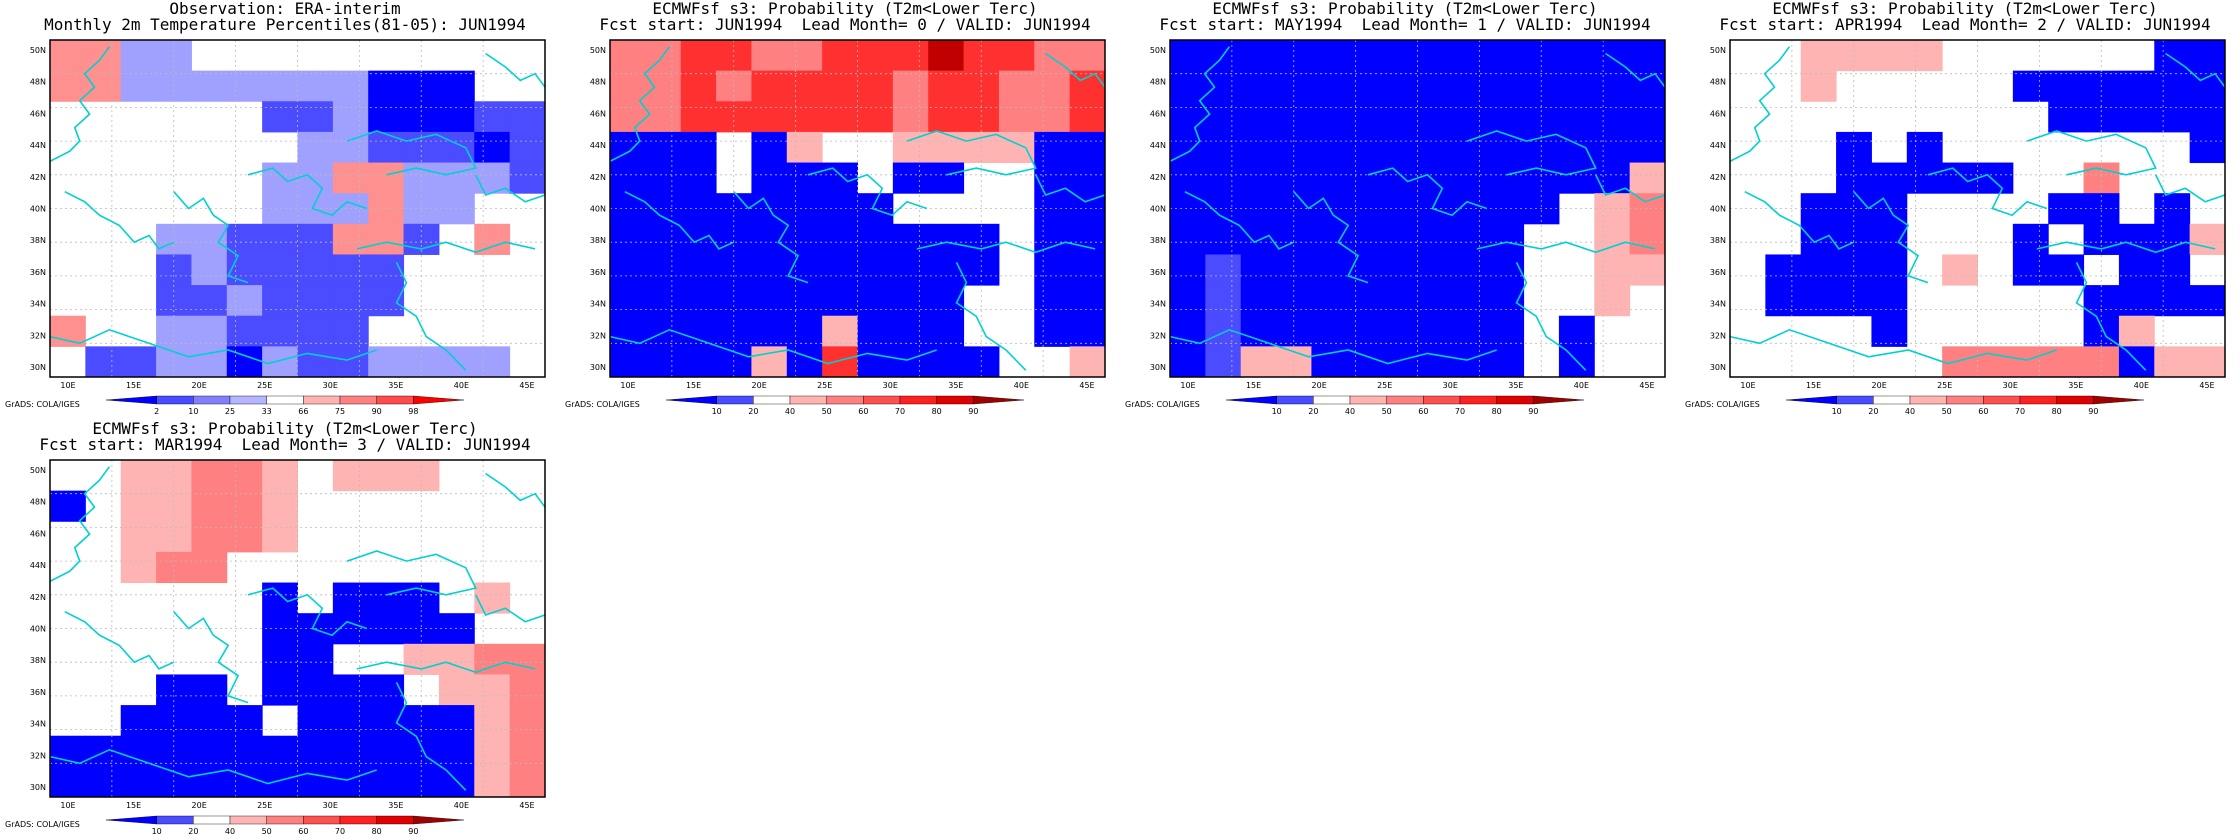 This screenshot has width=2240, height=840. Describe the element at coordinates (955, 385) in the screenshot. I see `lon-label: 35E` at that location.